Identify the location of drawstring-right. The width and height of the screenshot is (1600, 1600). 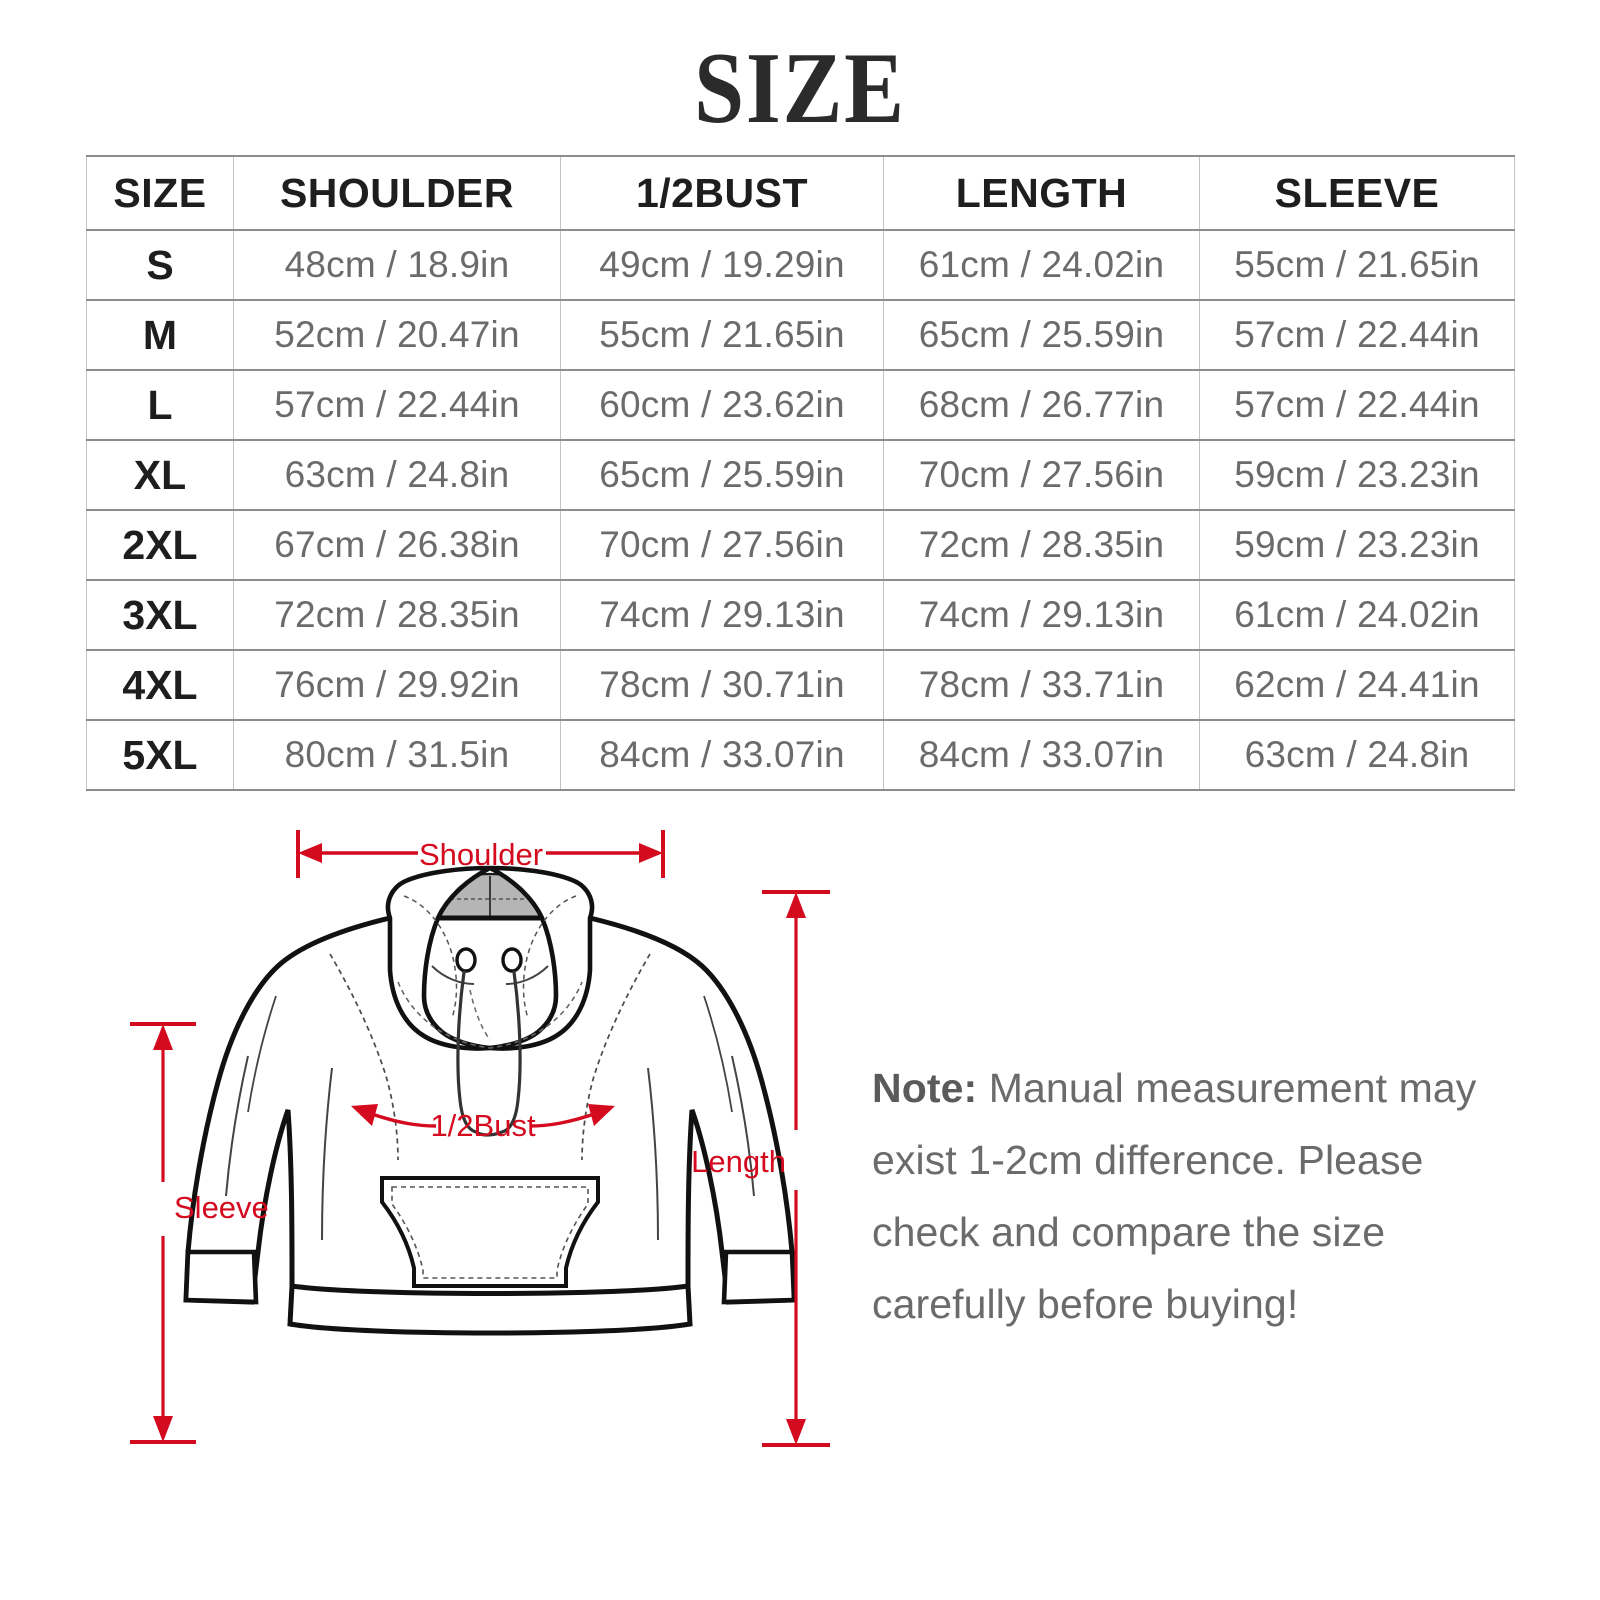
(511, 1052).